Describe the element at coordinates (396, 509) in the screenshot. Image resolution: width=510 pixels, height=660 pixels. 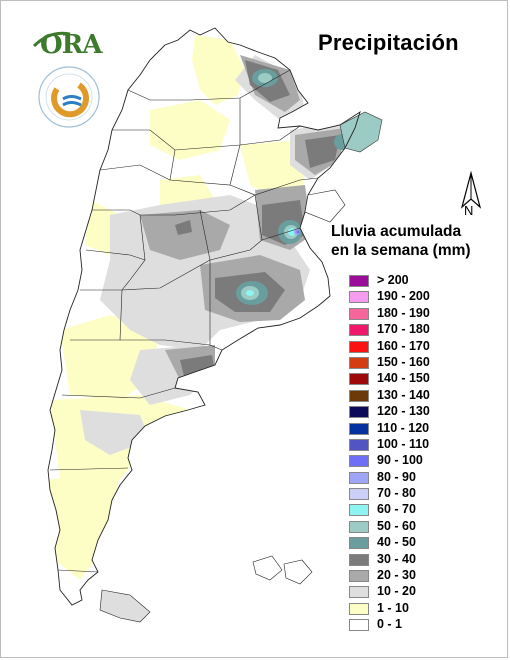
I see `legend-label: 60 - 70` at that location.